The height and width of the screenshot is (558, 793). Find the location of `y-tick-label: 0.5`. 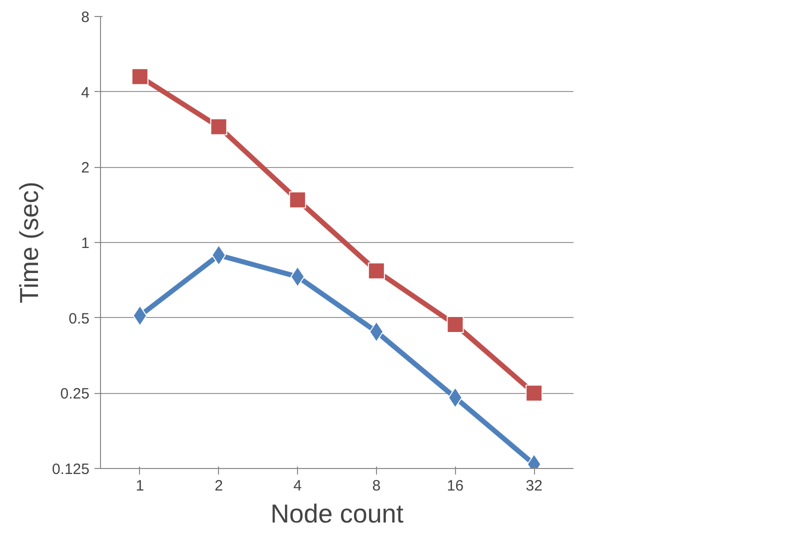

y-tick-label: 0.5 is located at coordinates (79, 319).